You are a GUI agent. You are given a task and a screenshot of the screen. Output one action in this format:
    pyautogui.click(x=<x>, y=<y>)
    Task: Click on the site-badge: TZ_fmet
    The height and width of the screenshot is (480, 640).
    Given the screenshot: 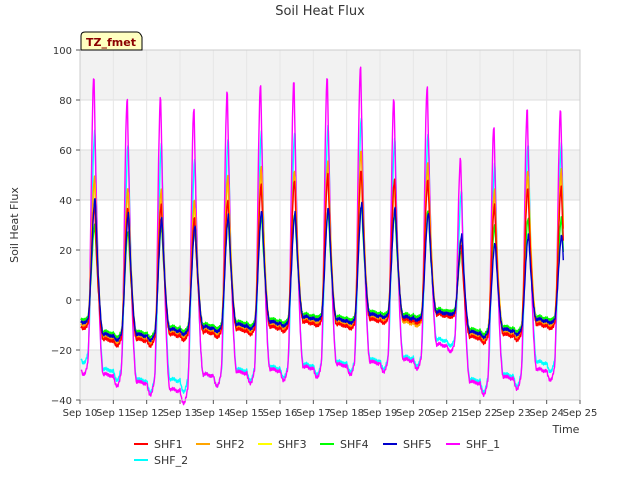 What is the action you would take?
    pyautogui.click(x=111, y=41)
    